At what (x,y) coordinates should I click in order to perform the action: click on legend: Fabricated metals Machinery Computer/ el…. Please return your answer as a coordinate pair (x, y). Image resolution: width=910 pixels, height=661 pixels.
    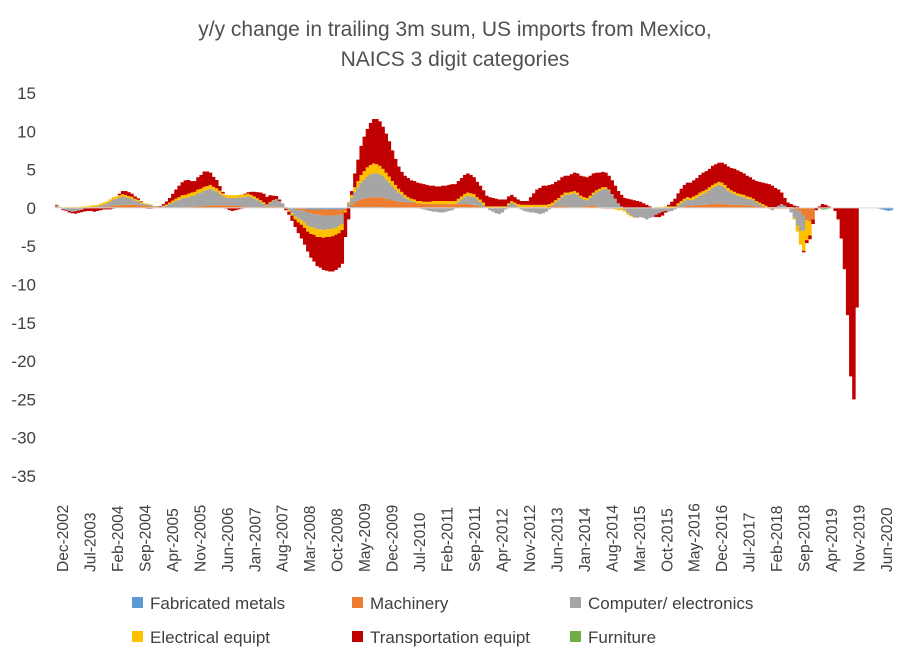
    Looking at the image, I should click on (455, 623).